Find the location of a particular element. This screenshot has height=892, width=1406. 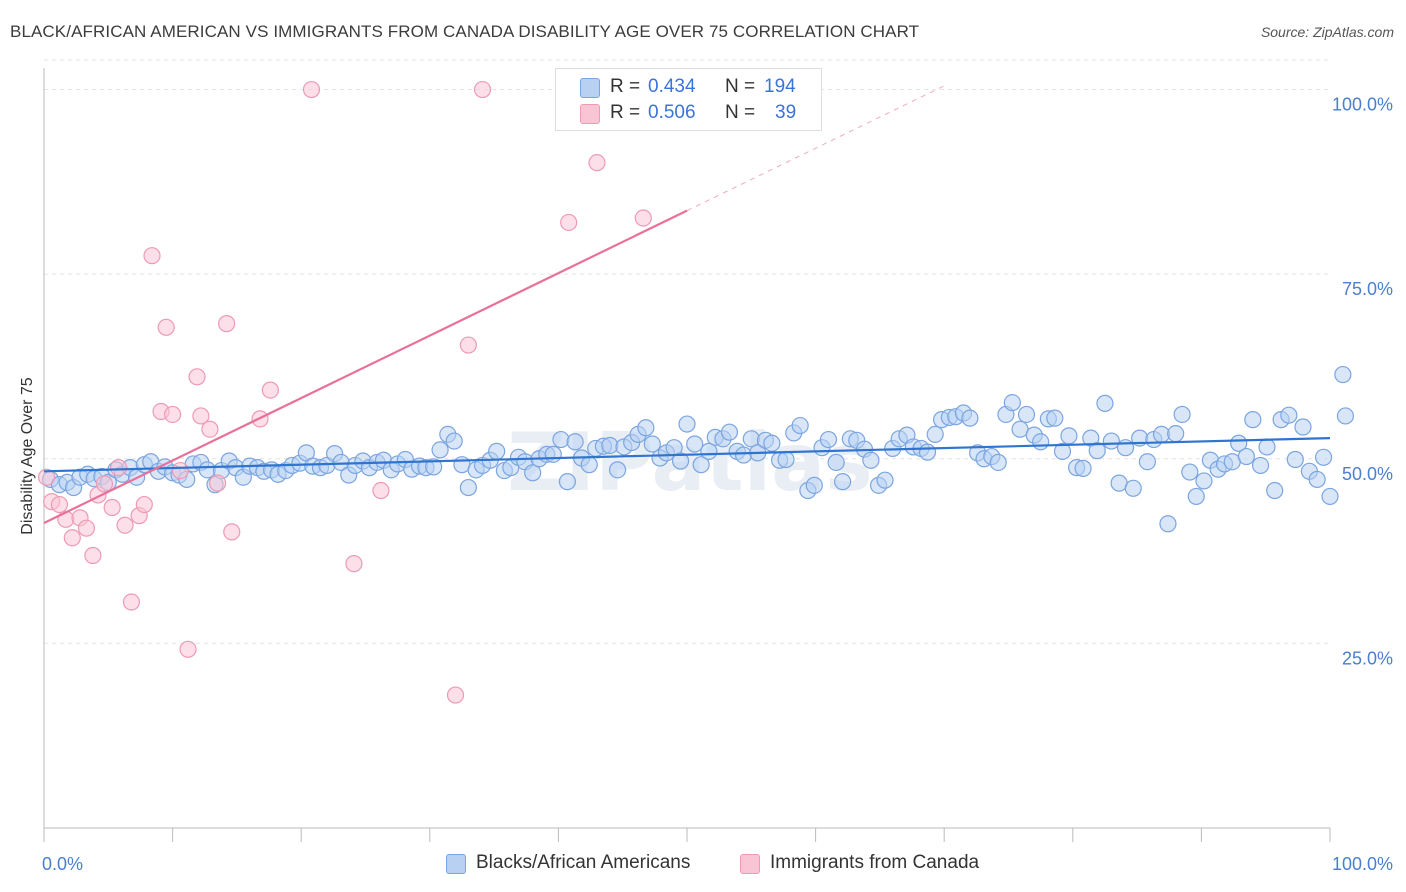

source-credit: Source: ZipAtlas.com is located at coordinates (1327, 32).